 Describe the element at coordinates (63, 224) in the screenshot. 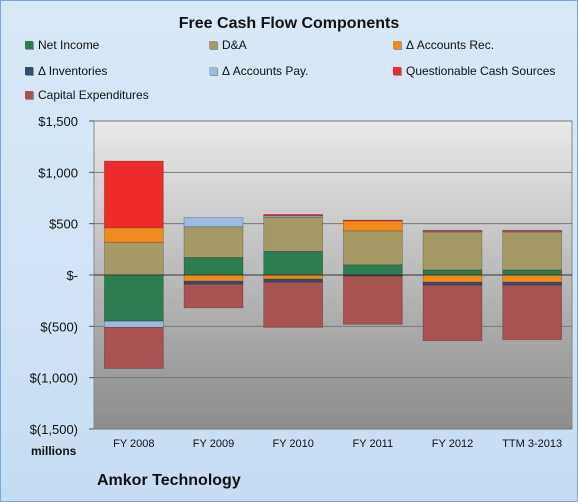

I see `y-tick-label: $500` at that location.